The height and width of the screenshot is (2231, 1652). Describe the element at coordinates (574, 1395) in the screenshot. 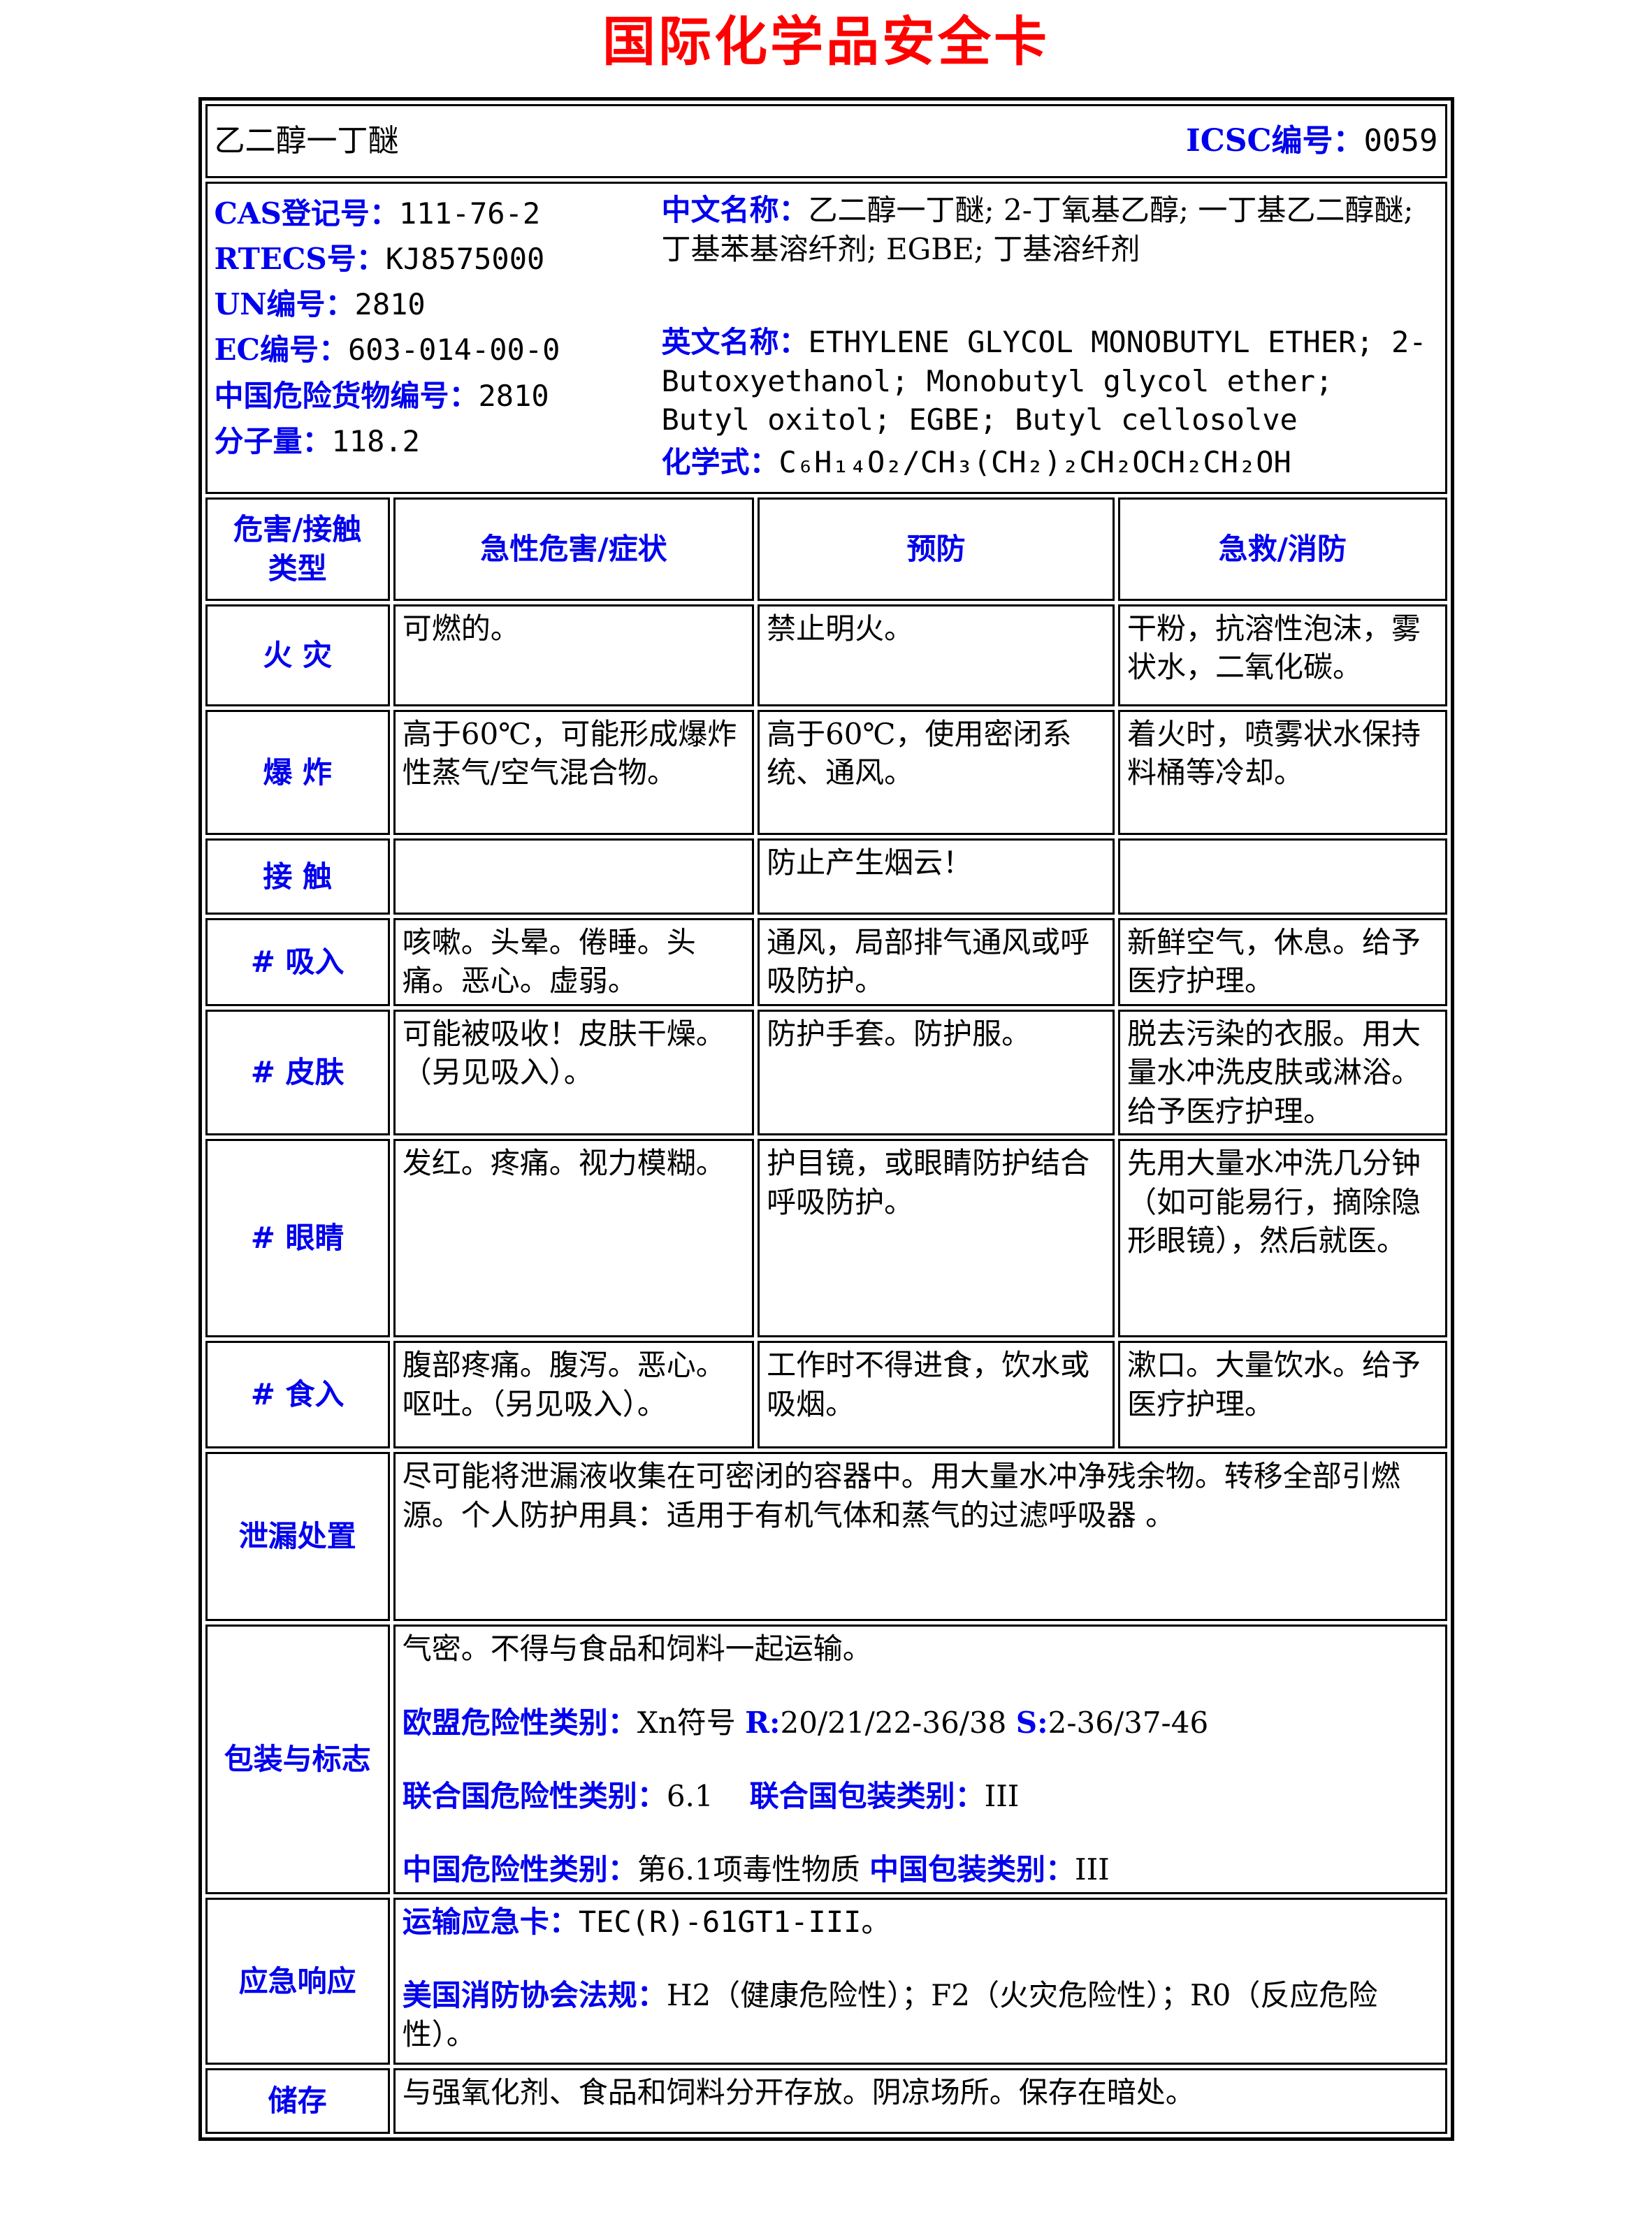

I see `ingestion-symptom: 腹部疼痛。腹泻。恶心。呕吐。（另见吸入）。` at that location.